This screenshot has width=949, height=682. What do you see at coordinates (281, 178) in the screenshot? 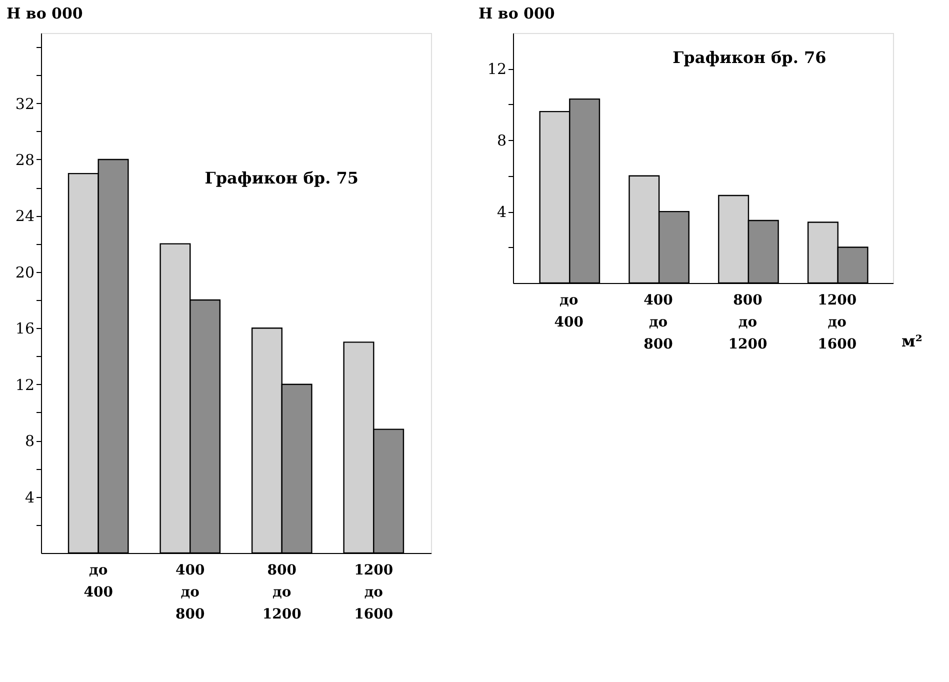
I see `text: Графикон бр. 75` at bounding box center [281, 178].